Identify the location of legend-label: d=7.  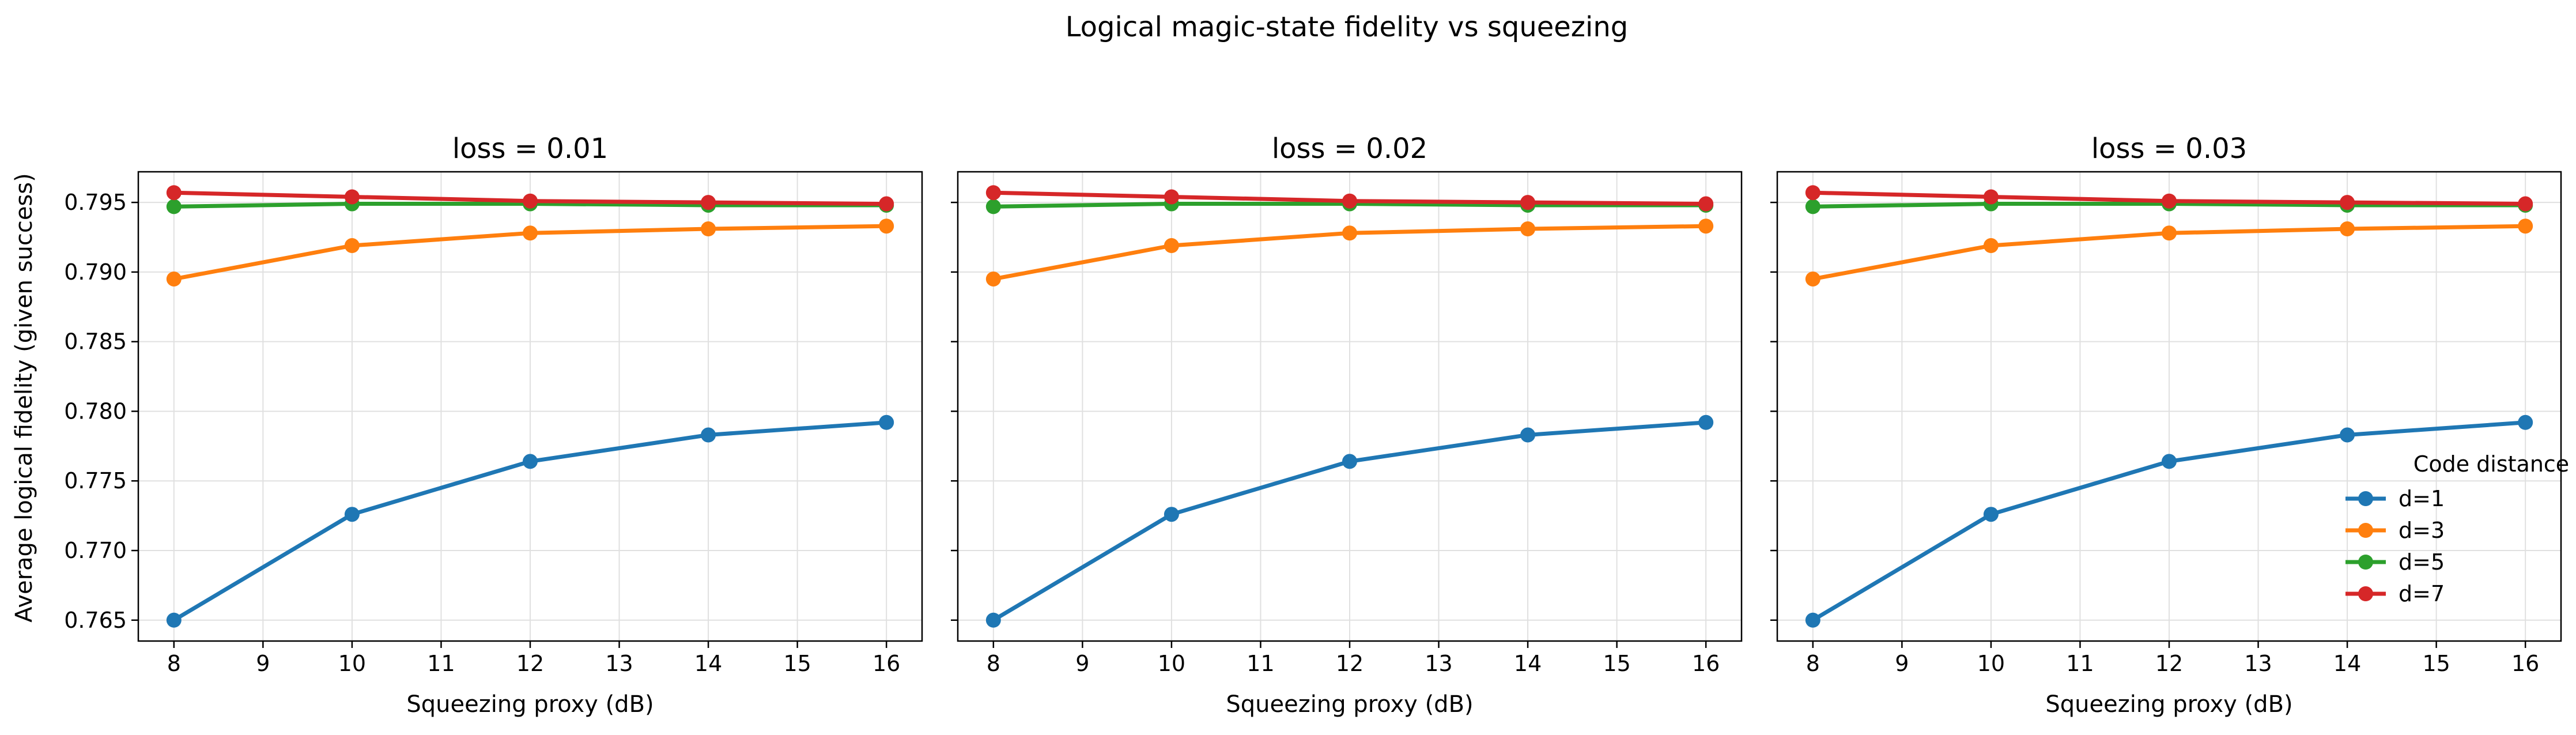
(2422, 593).